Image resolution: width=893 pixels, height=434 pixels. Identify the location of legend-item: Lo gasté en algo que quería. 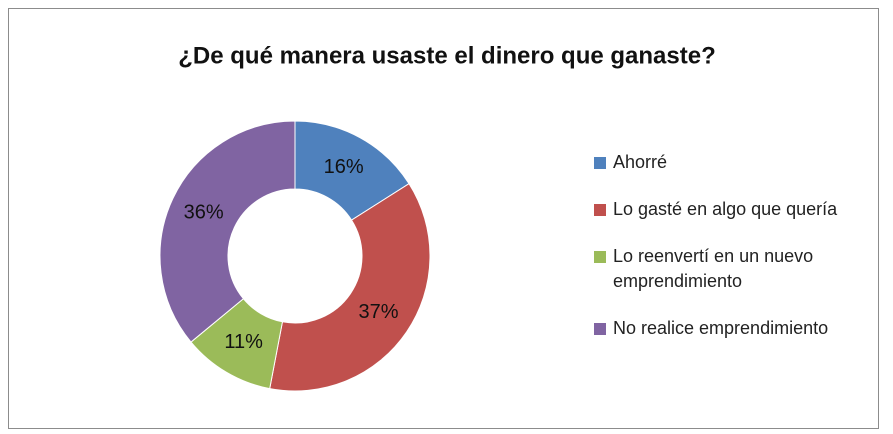
(731, 209).